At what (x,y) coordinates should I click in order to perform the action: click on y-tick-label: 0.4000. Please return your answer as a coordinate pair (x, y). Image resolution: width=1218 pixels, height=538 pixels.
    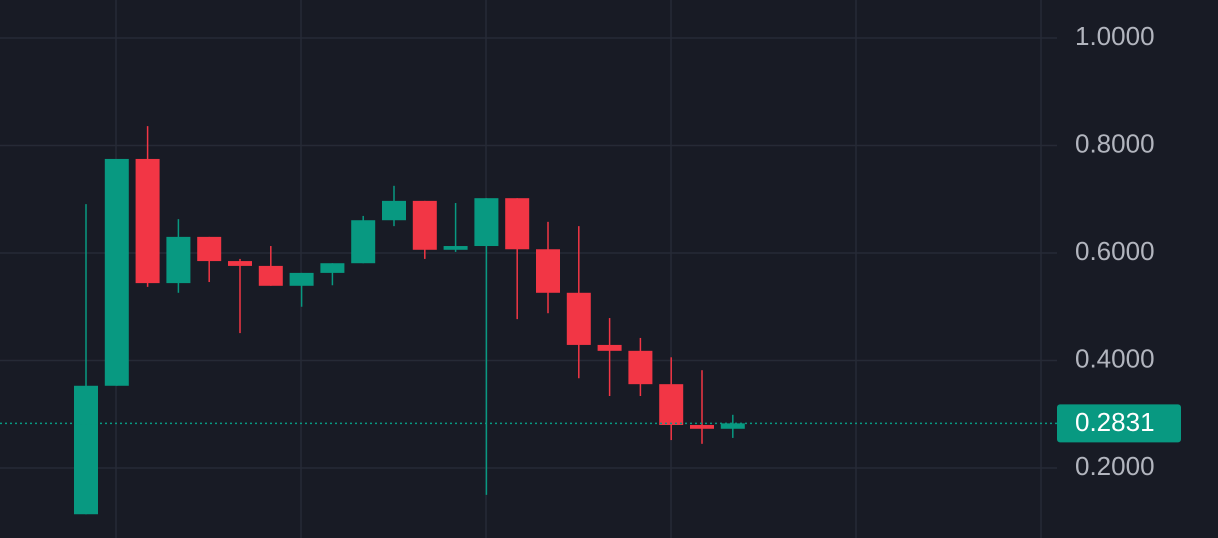
    Looking at the image, I should click on (1115, 358).